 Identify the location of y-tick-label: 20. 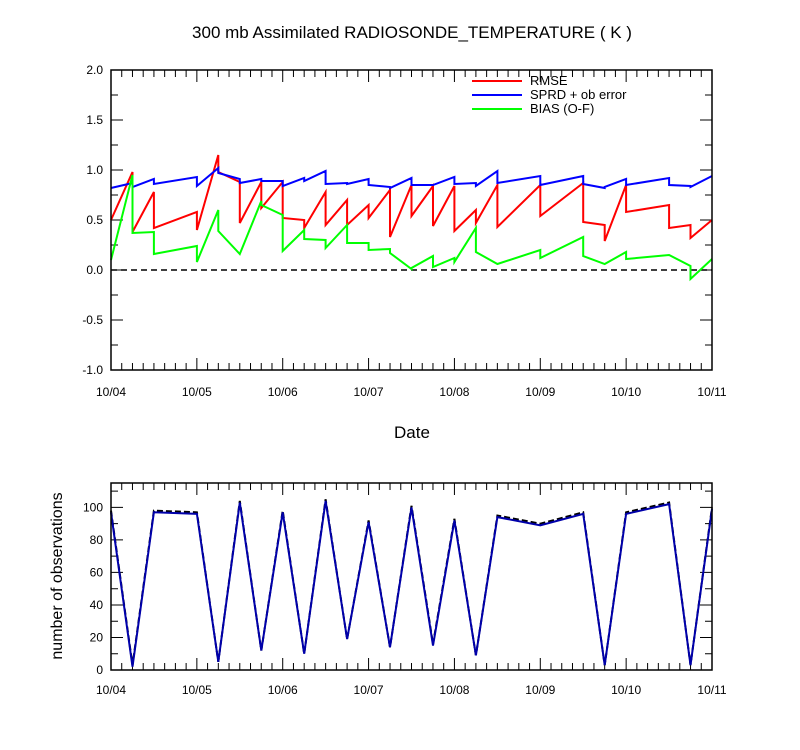
(97, 637).